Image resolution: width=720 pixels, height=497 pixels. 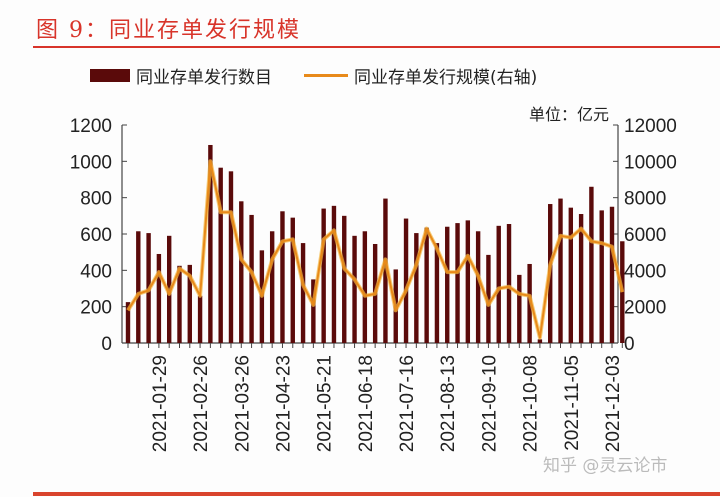 What do you see at coordinates (96, 271) in the screenshot?
I see `left-tick-label: 400` at bounding box center [96, 271].